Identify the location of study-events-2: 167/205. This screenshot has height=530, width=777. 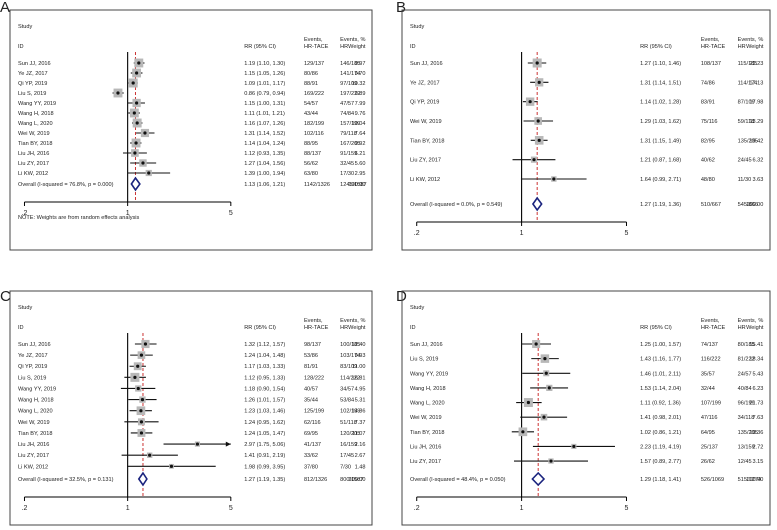
(350, 144).